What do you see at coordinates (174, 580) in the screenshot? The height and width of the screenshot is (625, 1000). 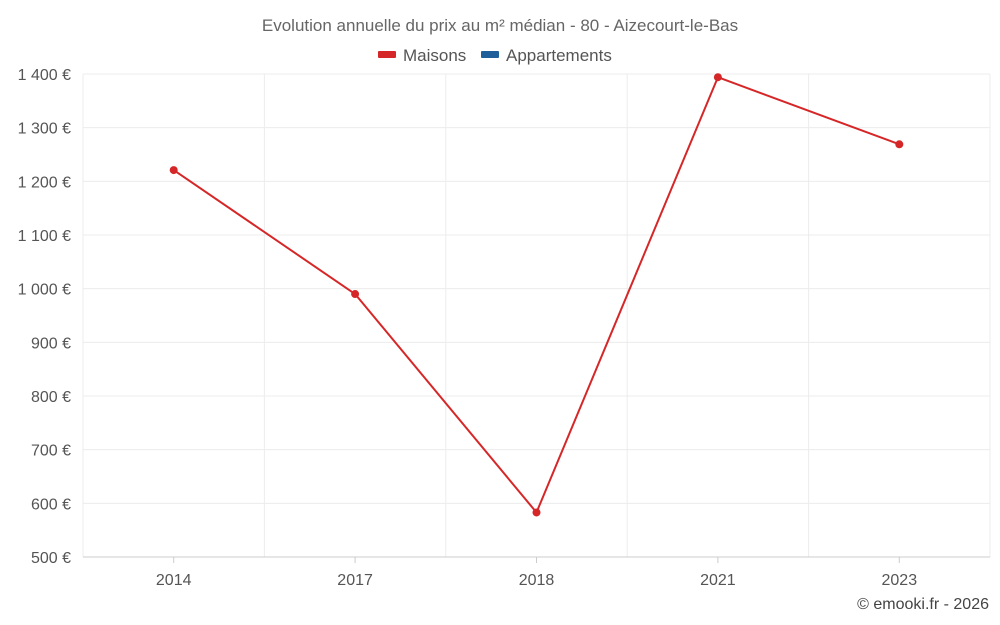 I see `x-tick-label: 2014` at bounding box center [174, 580].